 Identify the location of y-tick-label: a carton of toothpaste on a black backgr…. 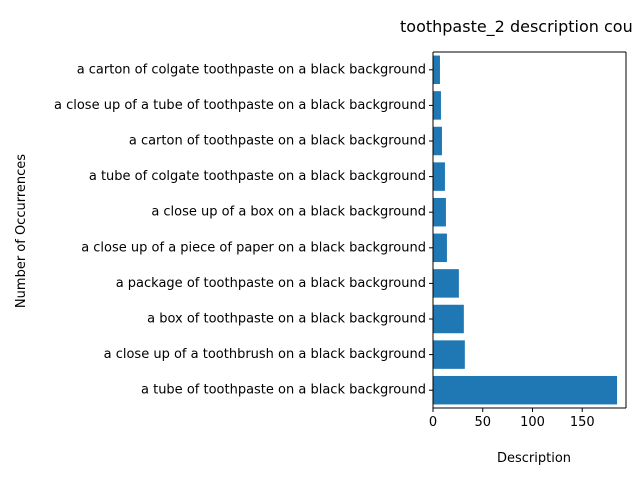
(277, 141).